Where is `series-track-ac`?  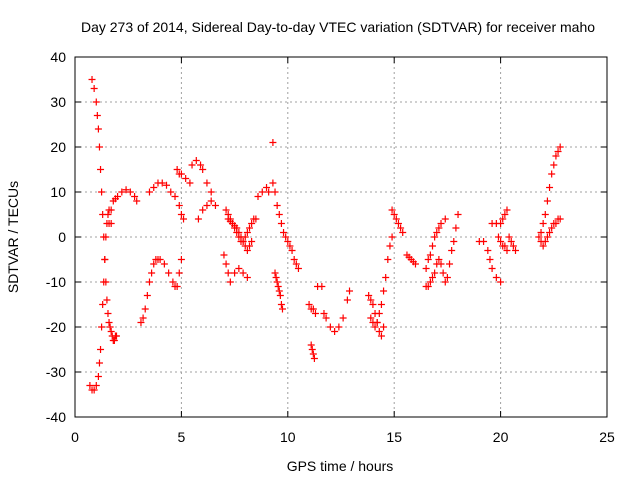 series-track-ac is located at coordinates (550, 232).